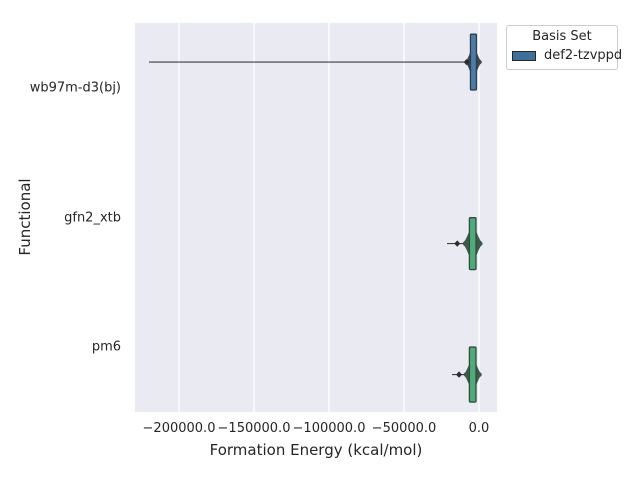 Image resolution: width=640 pixels, height=480 pixels. Describe the element at coordinates (179, 428) in the screenshot. I see `x-tick-label: −200000.0` at that location.